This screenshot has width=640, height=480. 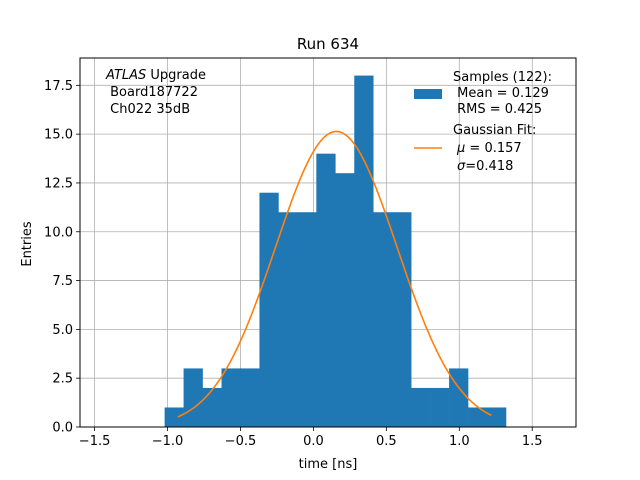 I want to click on legend-samples-title: Samples (122):, so click(x=502, y=77).